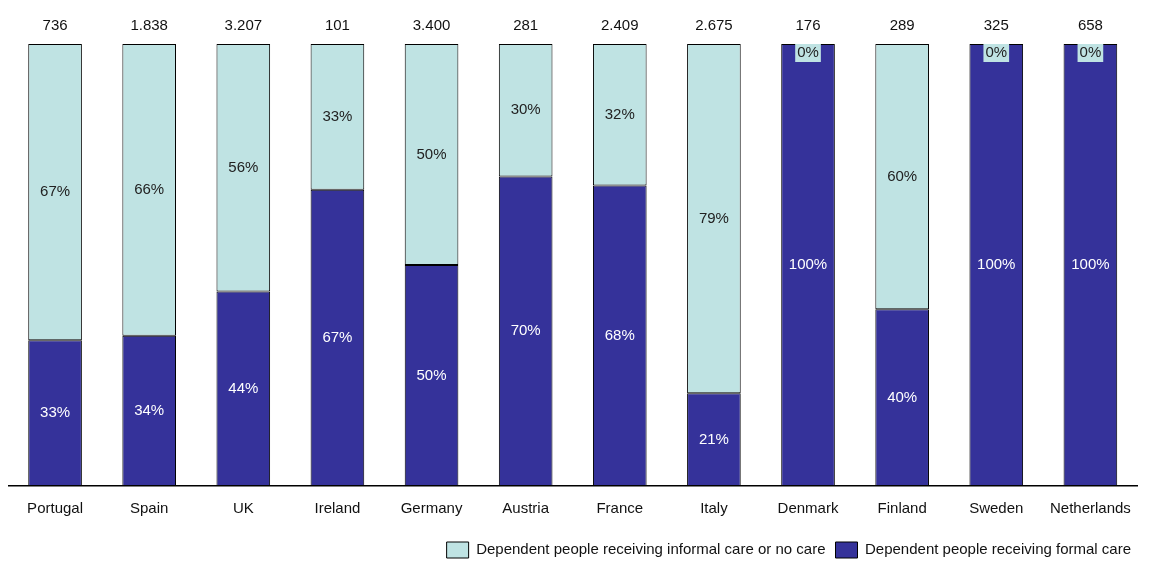 The width and height of the screenshot is (1153, 577). Describe the element at coordinates (619, 334) in the screenshot. I see `data-label: 68%` at that location.